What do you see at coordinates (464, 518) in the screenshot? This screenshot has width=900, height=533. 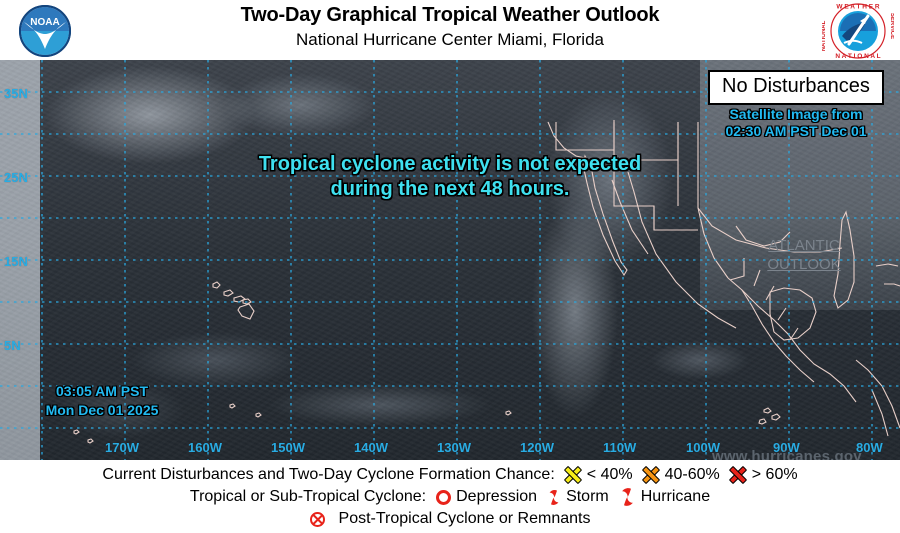 I see `legend-post-tropical-label: Post-Tropical Cyclone or Remnants` at bounding box center [464, 518].